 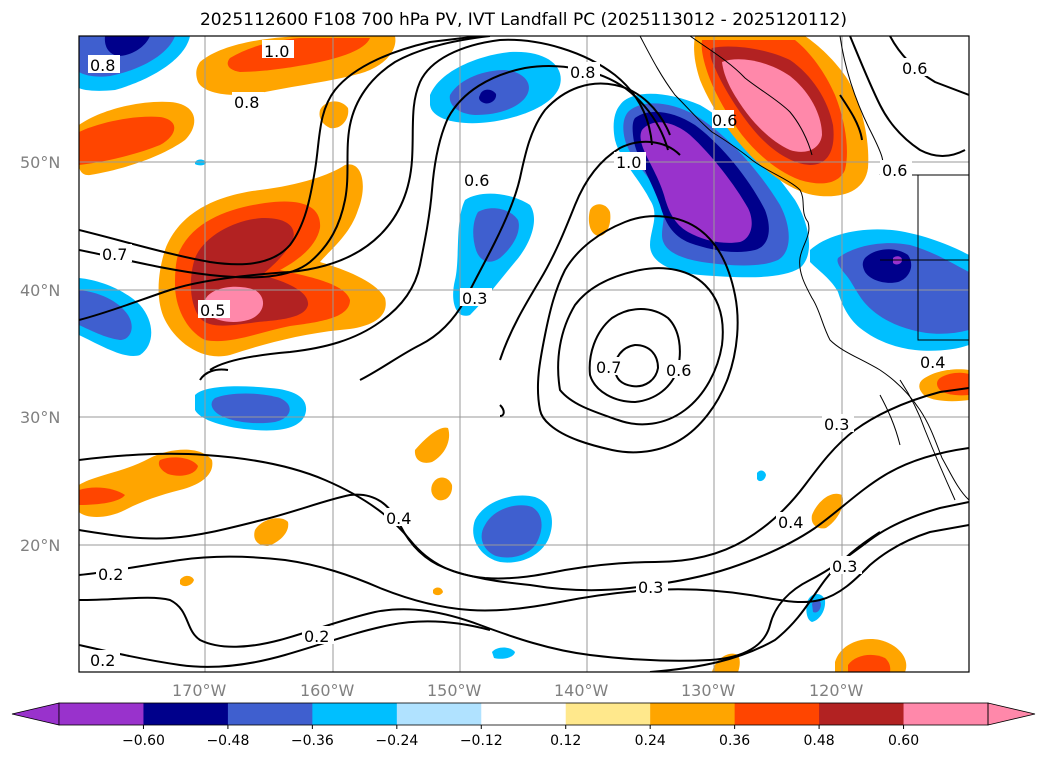 I want to click on lon-tick-label: 150°W, so click(x=454, y=690).